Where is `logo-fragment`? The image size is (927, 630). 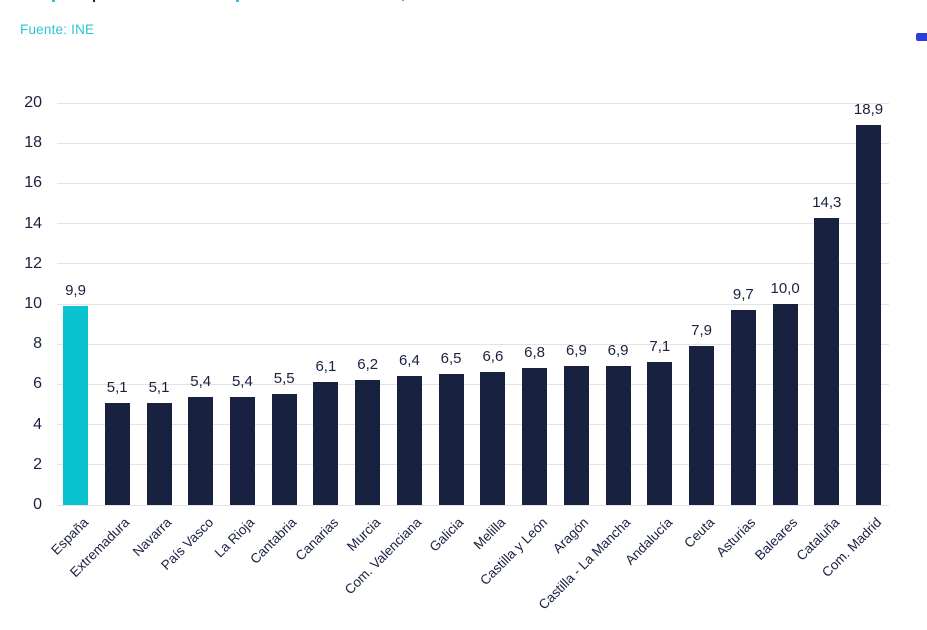
logo-fragment is located at coordinates (921, 37).